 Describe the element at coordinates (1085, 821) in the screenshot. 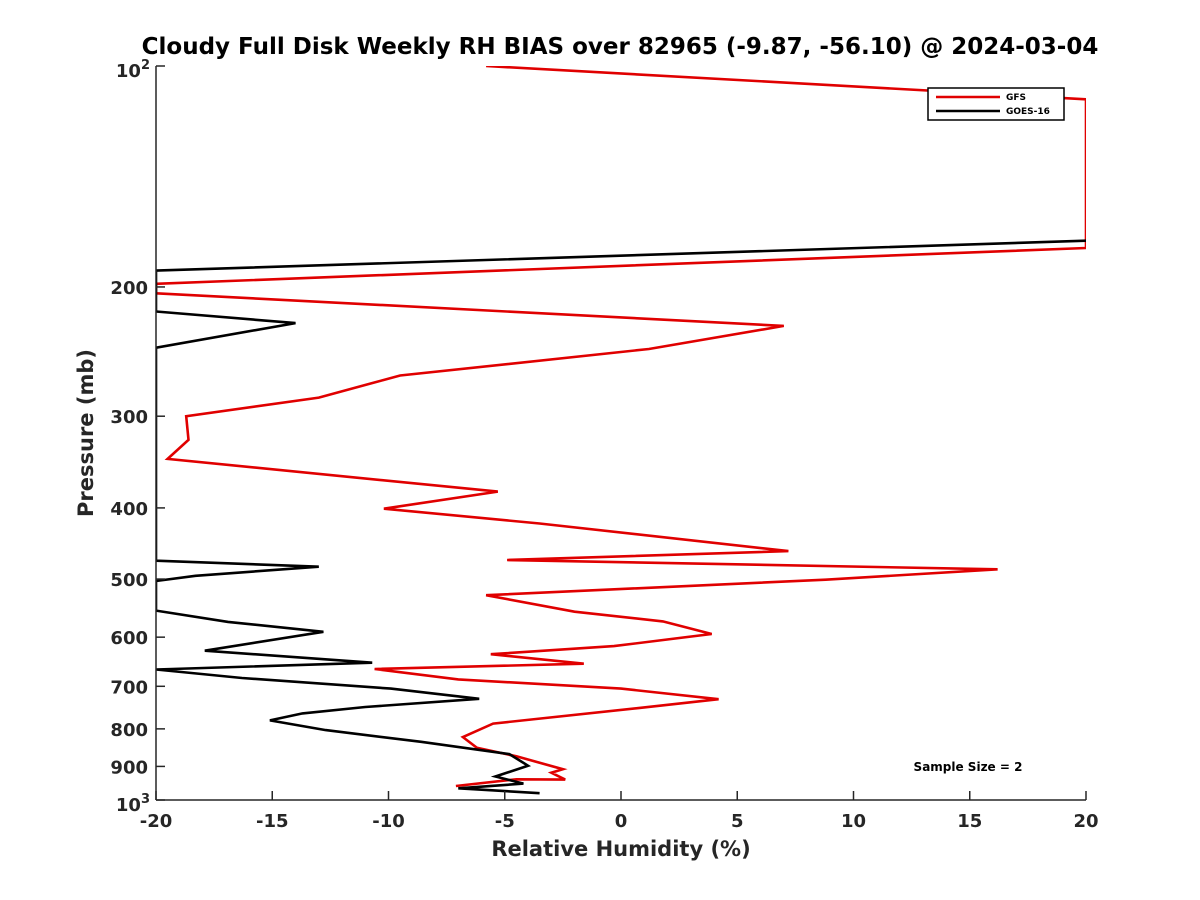

I see `x-tick-label: 20` at that location.